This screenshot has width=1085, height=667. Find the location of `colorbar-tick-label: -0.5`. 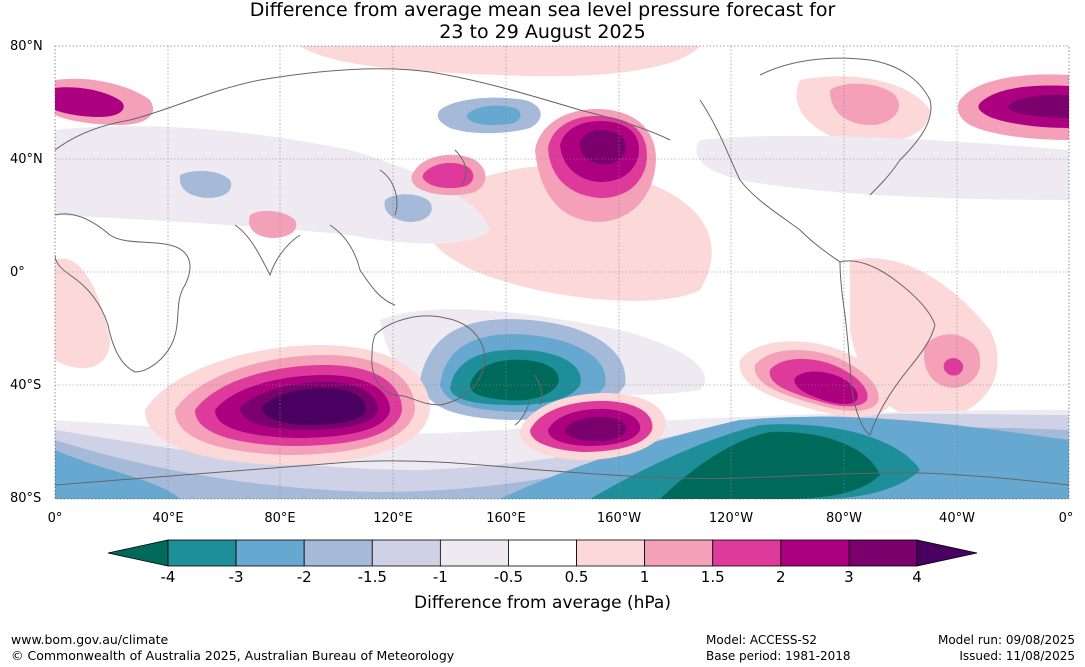

colorbar-tick-label: -0.5 is located at coordinates (508, 577).